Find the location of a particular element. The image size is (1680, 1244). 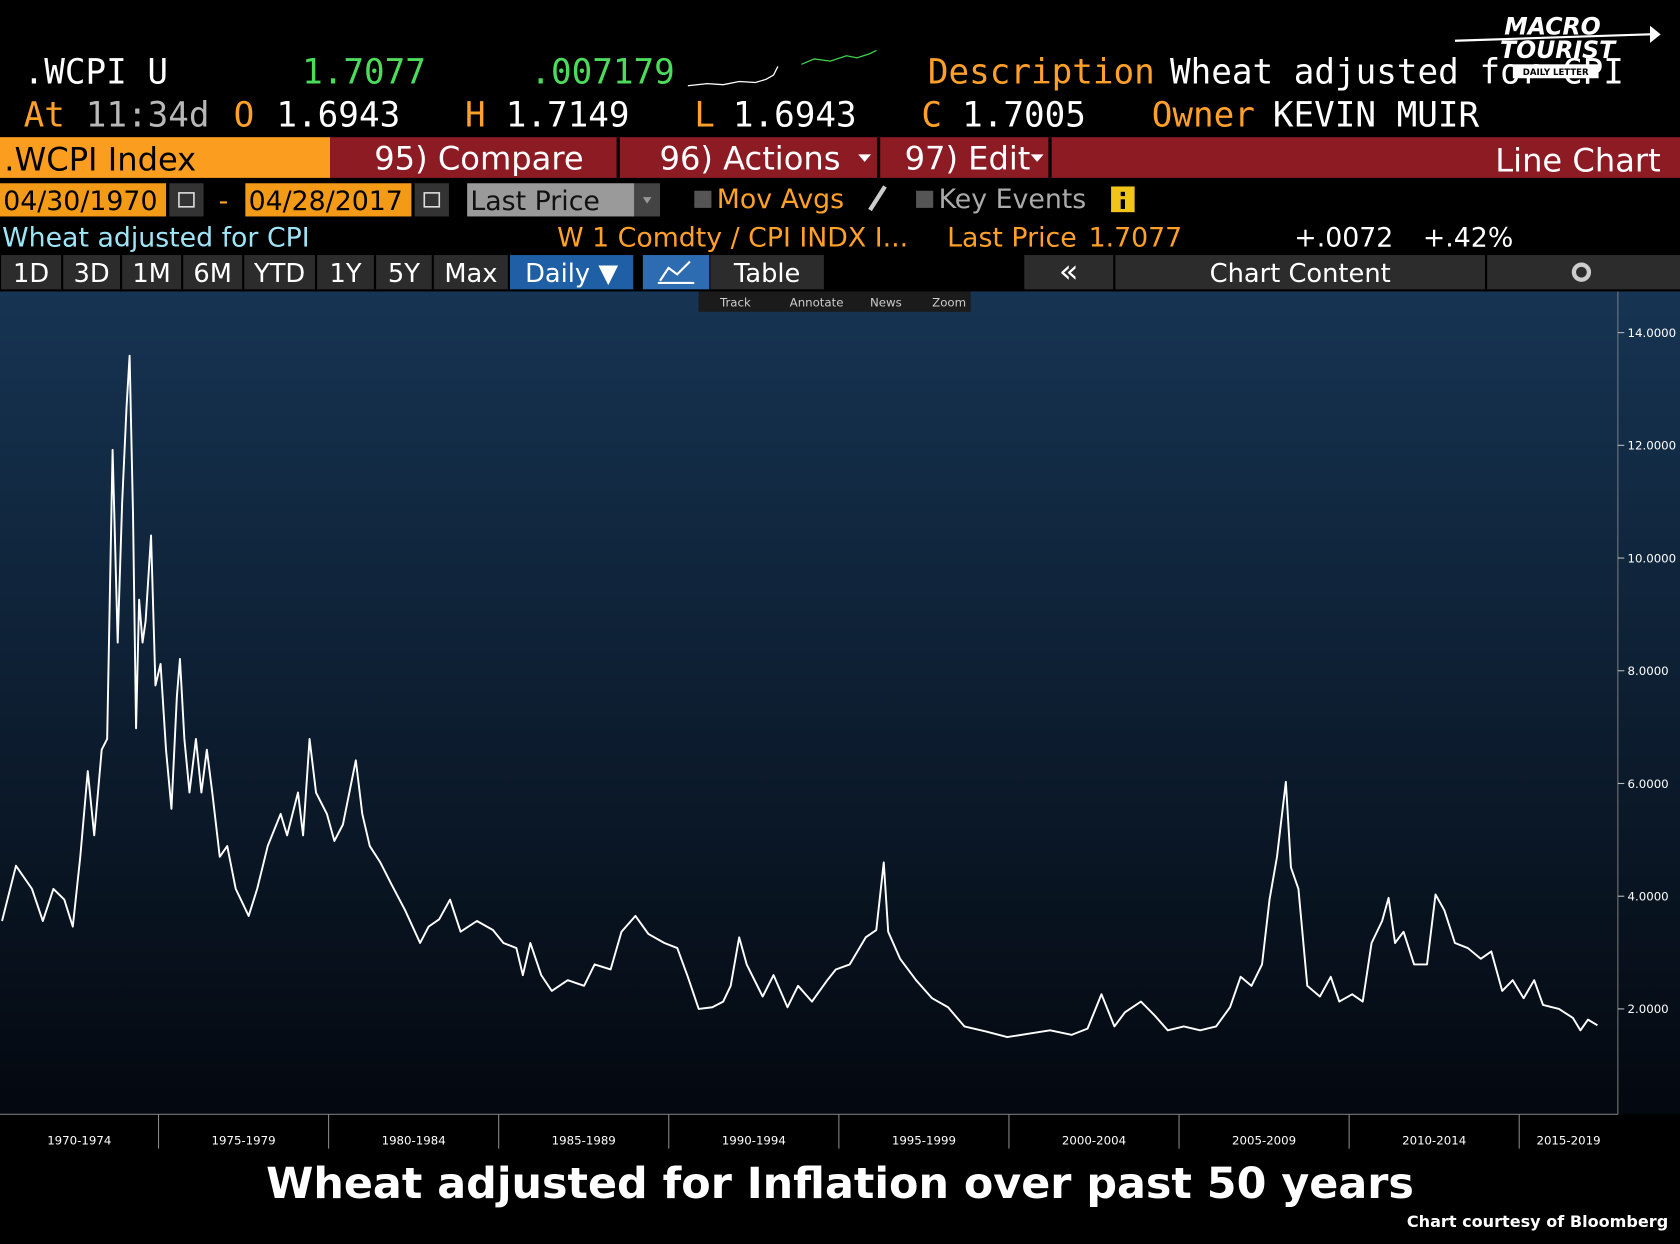

x-tick-label: 1975-1979 is located at coordinates (243, 1140).